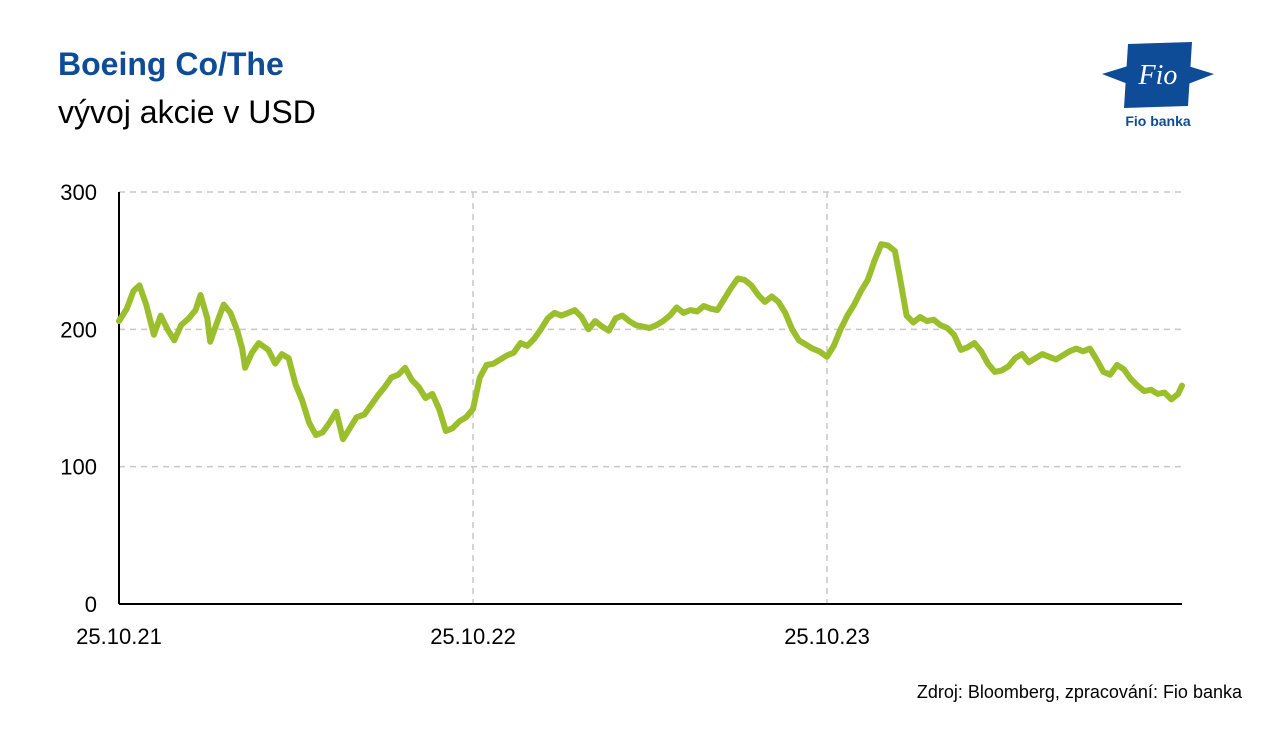  Describe the element at coordinates (78, 329) in the screenshot. I see `y-tick-label: 200` at that location.